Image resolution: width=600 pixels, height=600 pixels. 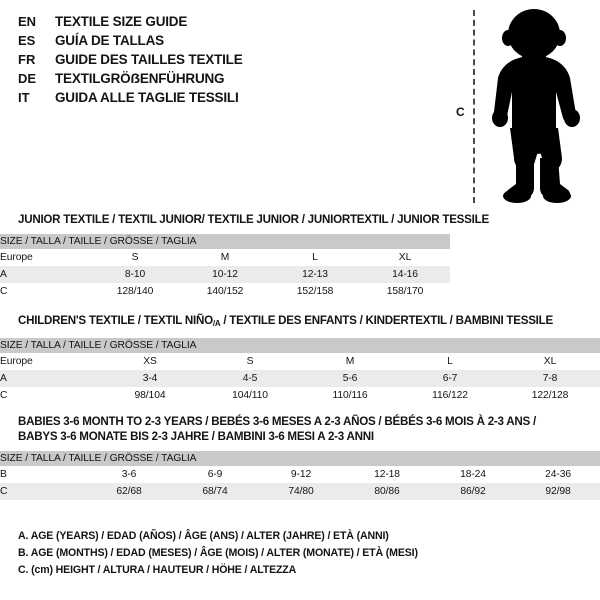 What do you see at coordinates (129, 474) in the screenshot?
I see `row-value: 3-6` at bounding box center [129, 474].